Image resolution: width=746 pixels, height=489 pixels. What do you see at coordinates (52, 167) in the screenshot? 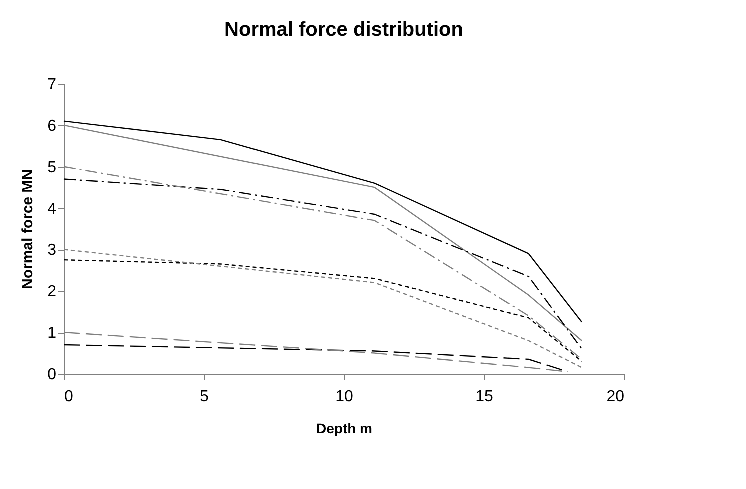
I see `y-tick-label: 5` at bounding box center [52, 167].